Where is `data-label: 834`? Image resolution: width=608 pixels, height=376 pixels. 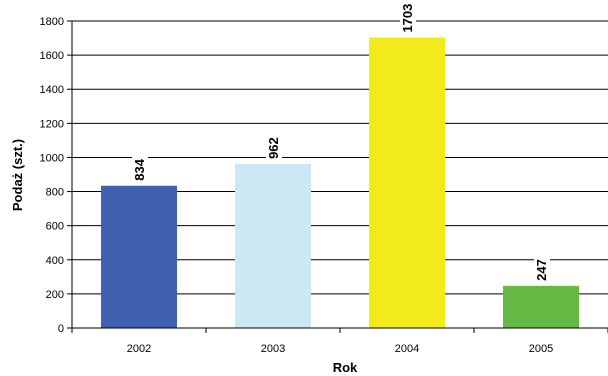 data-label: 834 is located at coordinates (139, 169).